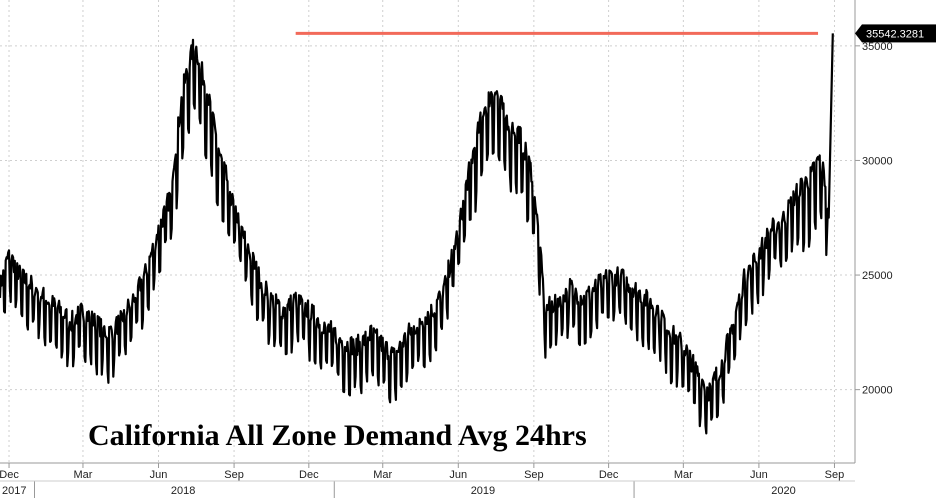 Image resolution: width=936 pixels, height=498 pixels. What do you see at coordinates (877, 161) in the screenshot?
I see `y-tick-label: 30000` at bounding box center [877, 161].